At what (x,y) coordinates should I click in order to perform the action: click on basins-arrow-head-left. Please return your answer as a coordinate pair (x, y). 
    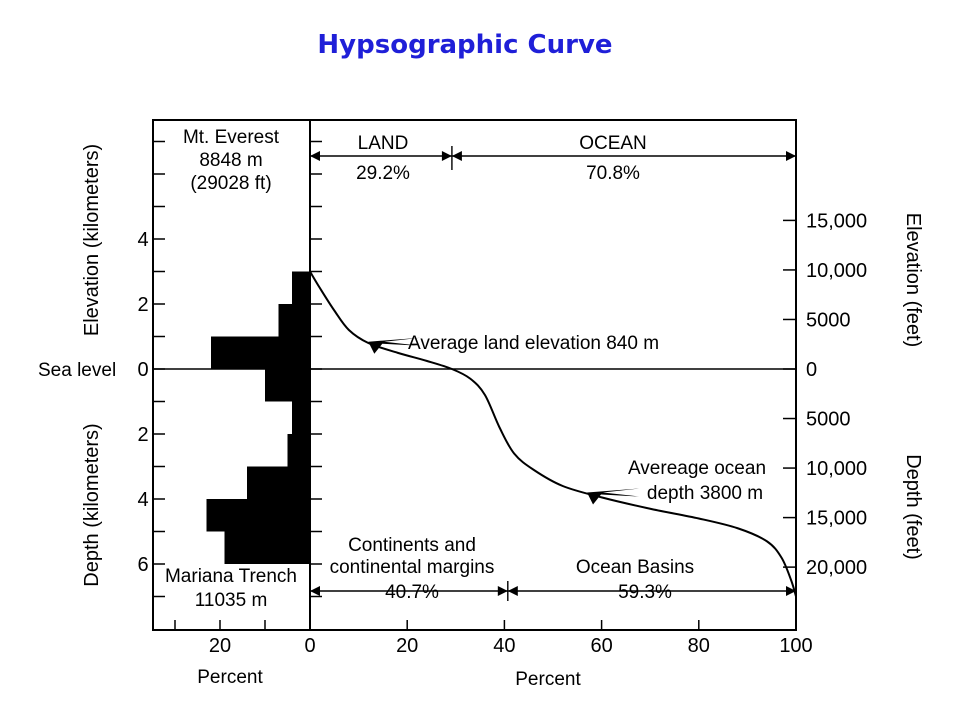
    Looking at the image, I should click on (512, 591).